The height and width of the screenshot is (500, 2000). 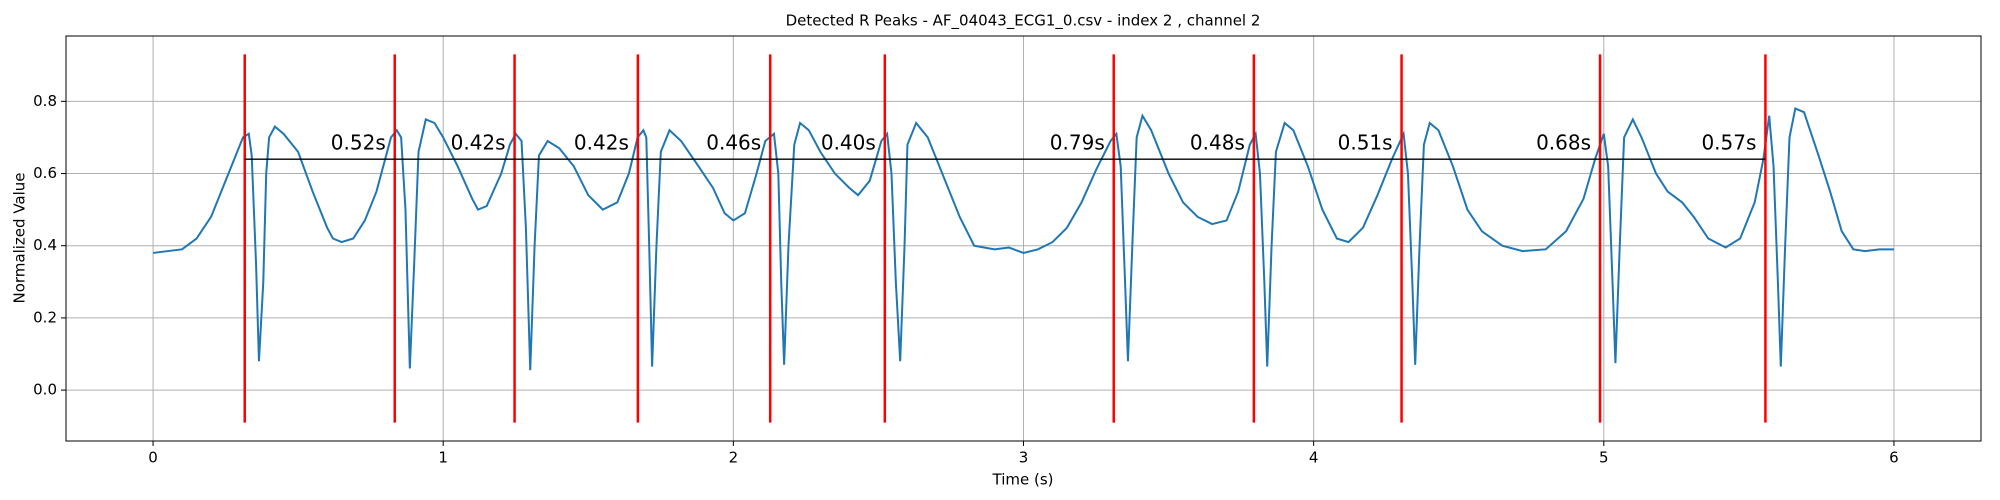 I want to click on x-tick-label: 5, so click(x=1604, y=458).